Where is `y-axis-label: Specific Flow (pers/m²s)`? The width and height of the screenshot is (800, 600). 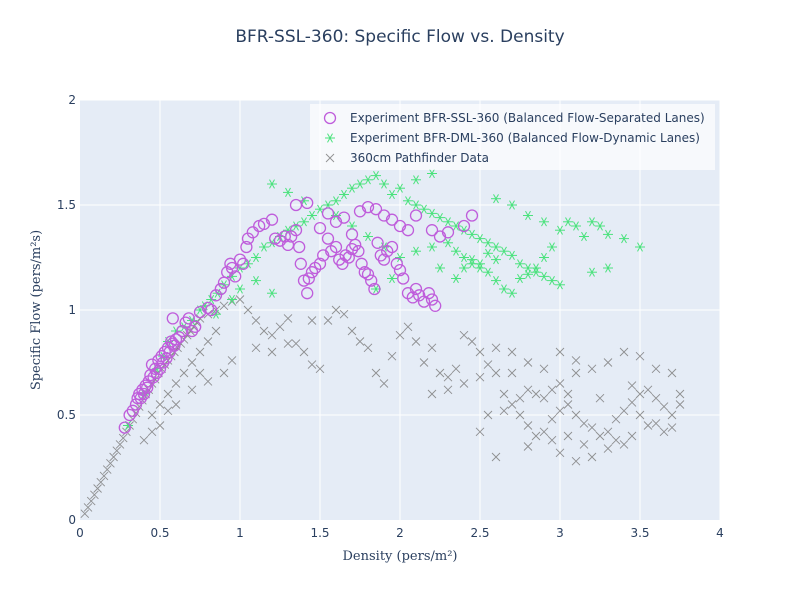 y-axis-label: Specific Flow (pers/m²s) is located at coordinates (36, 310).